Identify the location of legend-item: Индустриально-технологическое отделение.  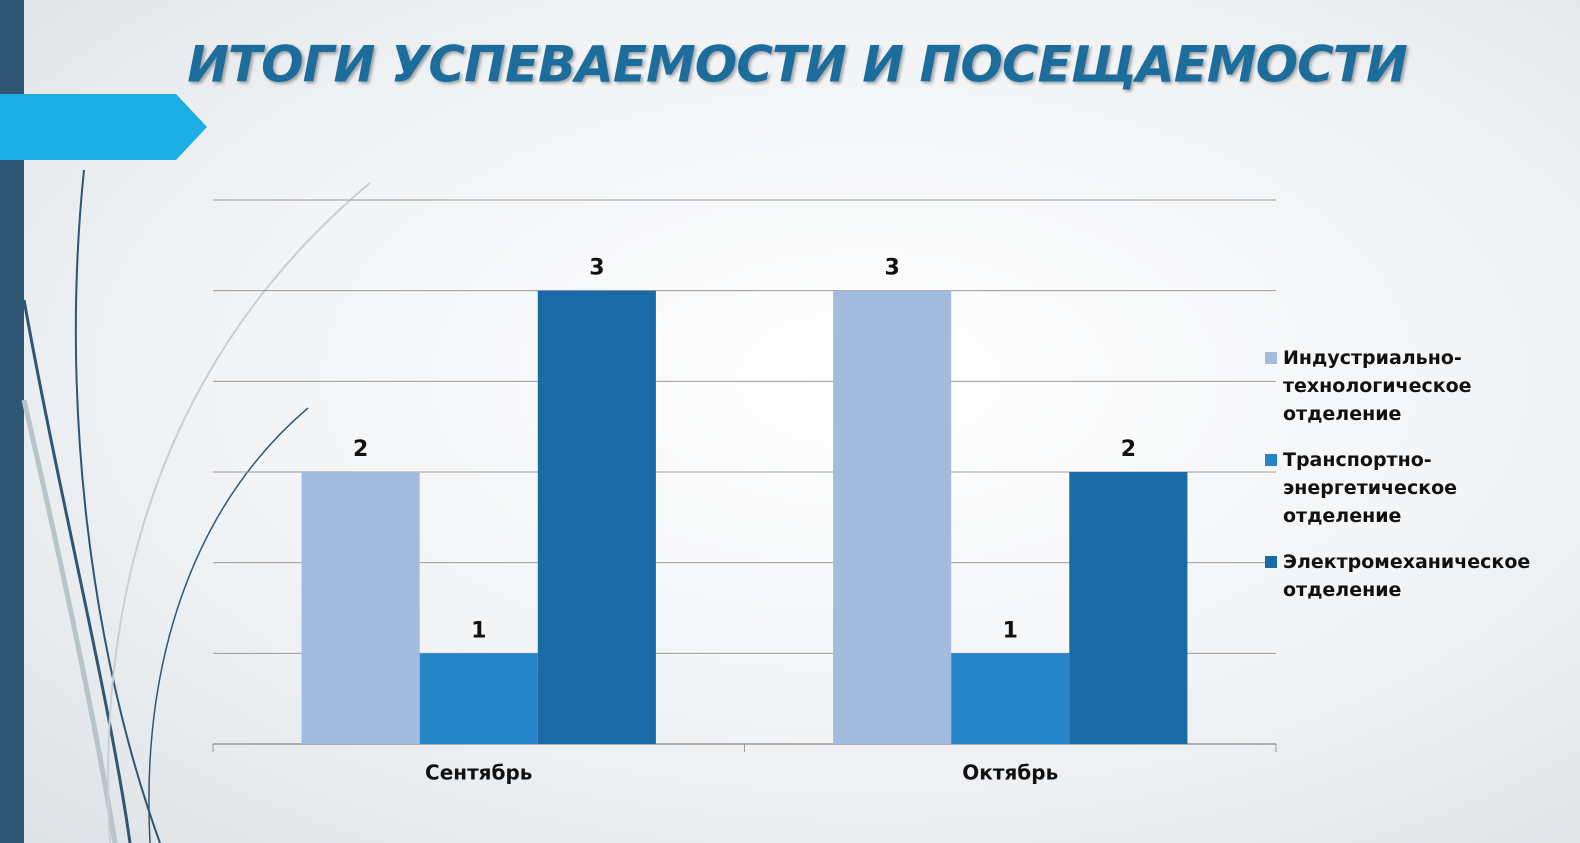
(1420, 386).